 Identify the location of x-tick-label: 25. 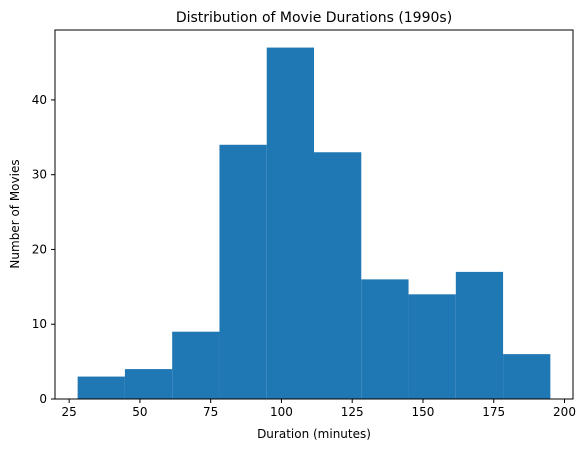
(69, 412).